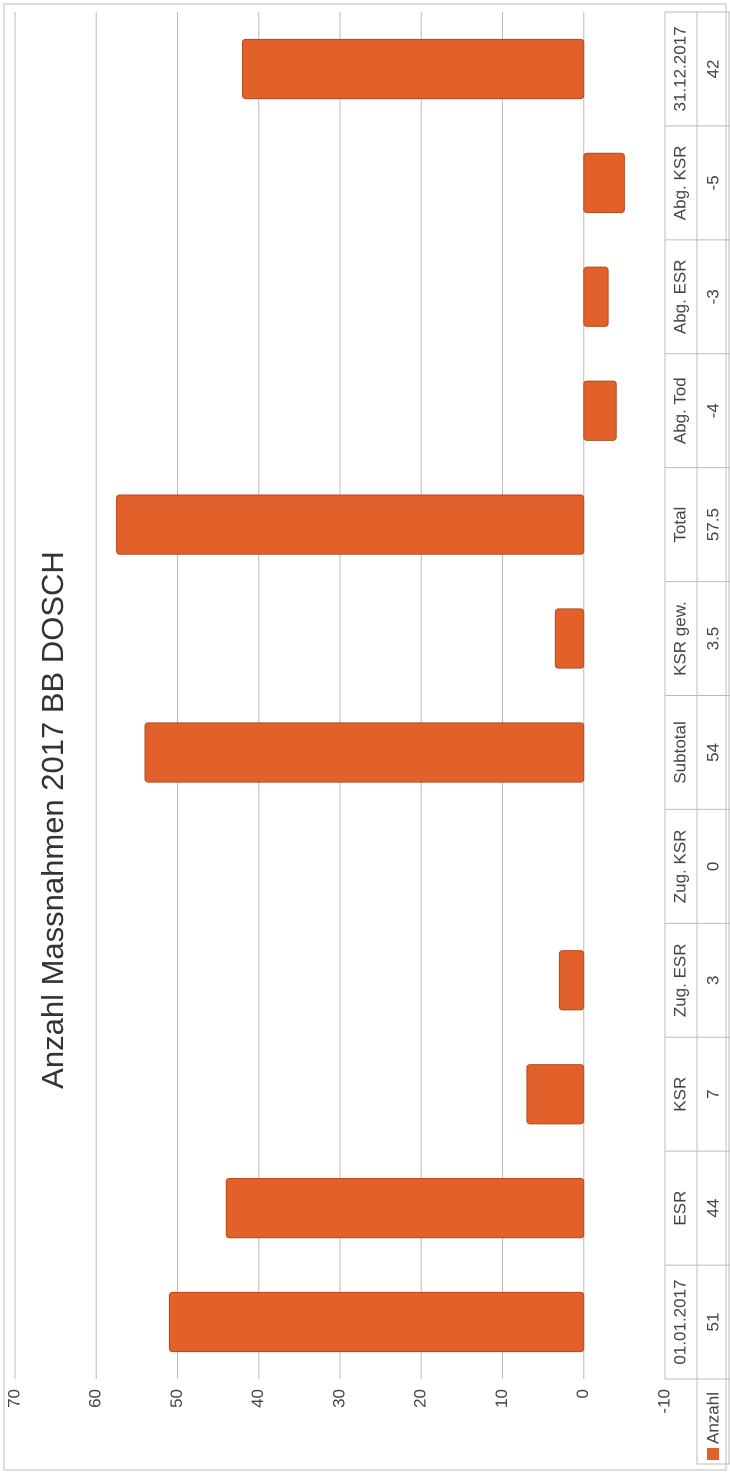  Describe the element at coordinates (712, 866) in the screenshot. I see `table-value: 0` at that location.